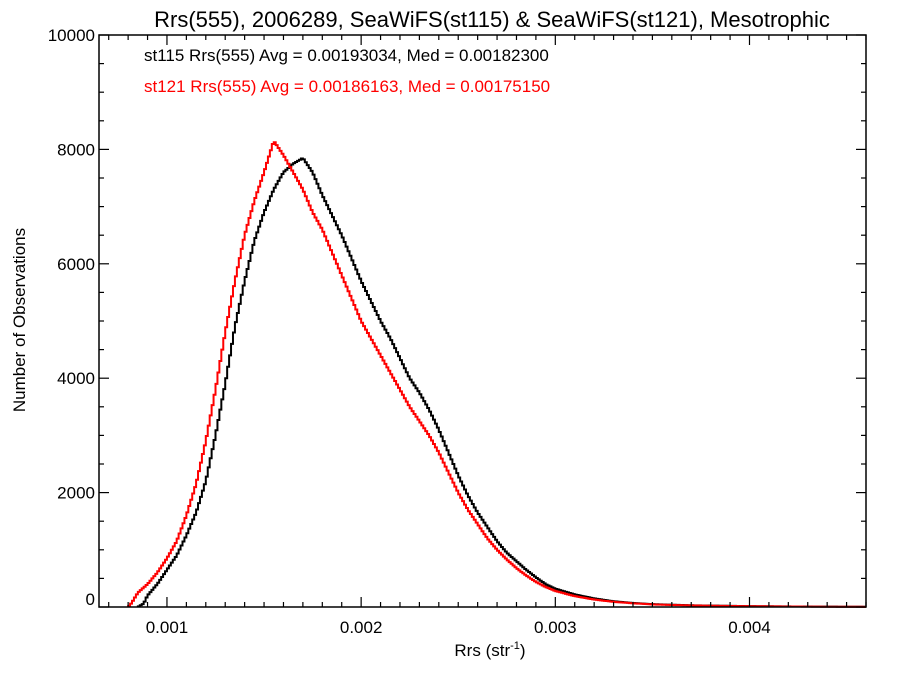 The image size is (900, 675). Describe the element at coordinates (167, 627) in the screenshot. I see `x-tick-label-0: 0.001` at that location.